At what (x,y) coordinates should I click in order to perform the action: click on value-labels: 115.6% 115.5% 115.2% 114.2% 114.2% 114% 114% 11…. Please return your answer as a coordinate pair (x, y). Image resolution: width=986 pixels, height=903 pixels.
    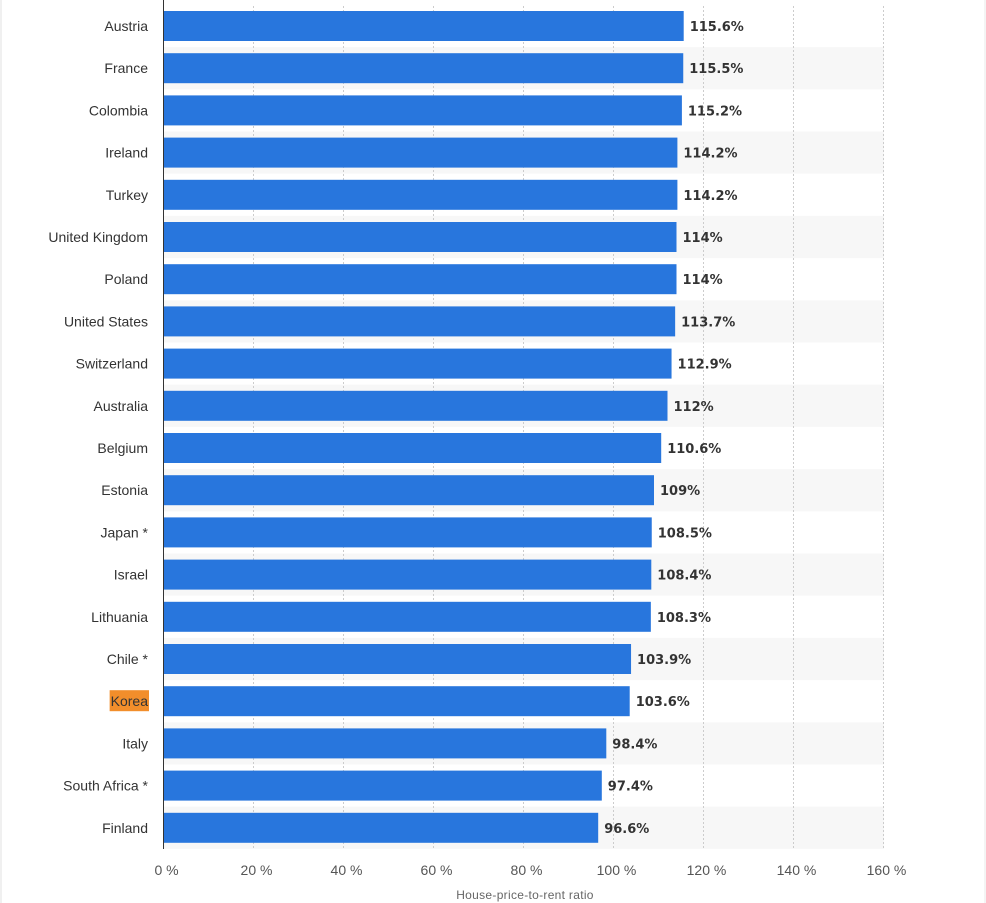
    Looking at the image, I should click on (674, 428).